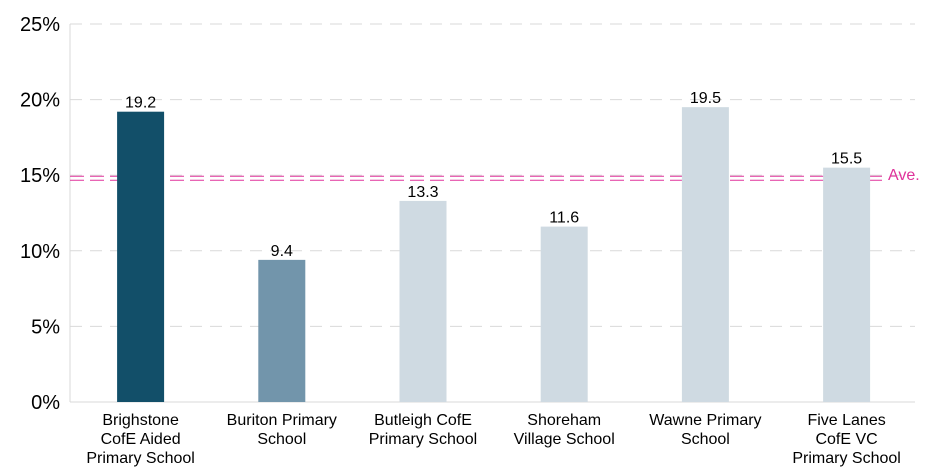 The image size is (925, 473). I want to click on average-reference-line: Ave., so click(495, 175).